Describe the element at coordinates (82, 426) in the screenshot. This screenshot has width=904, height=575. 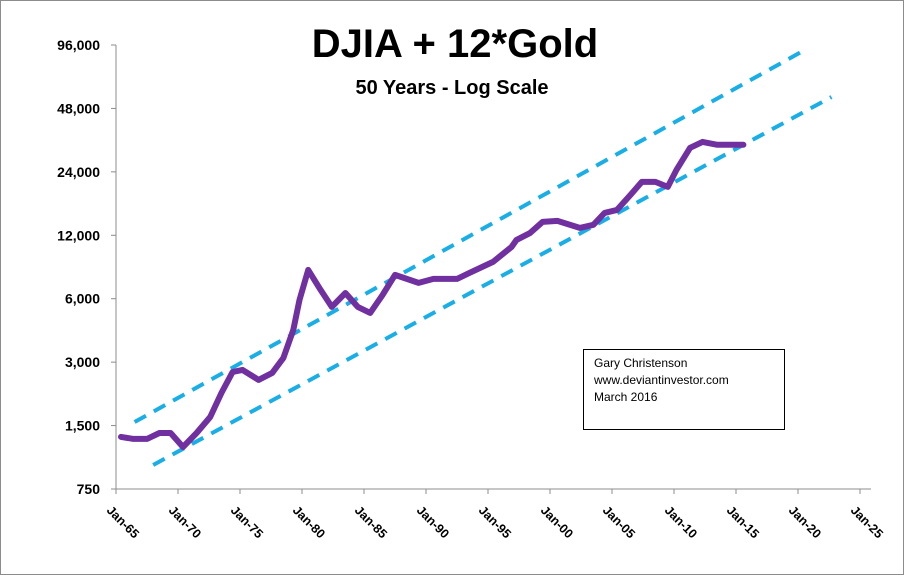
I see `y-tick-label: 1,500` at that location.